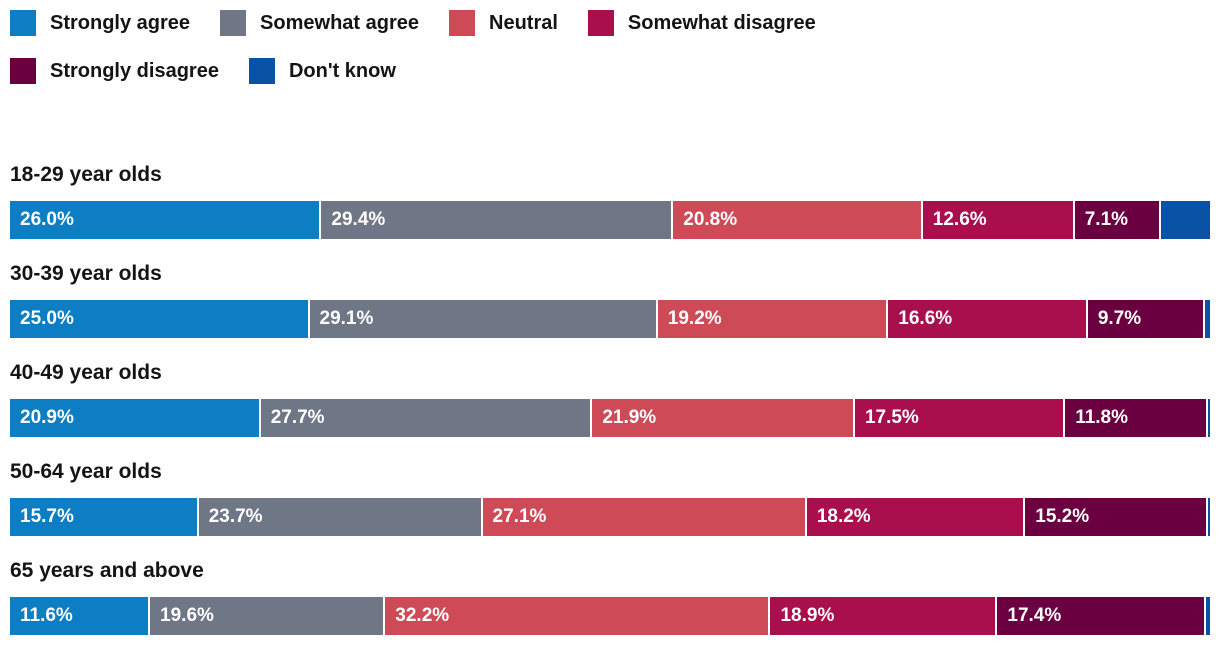 The width and height of the screenshot is (1220, 652). I want to click on segment-value-label: 9.7%, so click(1119, 318).